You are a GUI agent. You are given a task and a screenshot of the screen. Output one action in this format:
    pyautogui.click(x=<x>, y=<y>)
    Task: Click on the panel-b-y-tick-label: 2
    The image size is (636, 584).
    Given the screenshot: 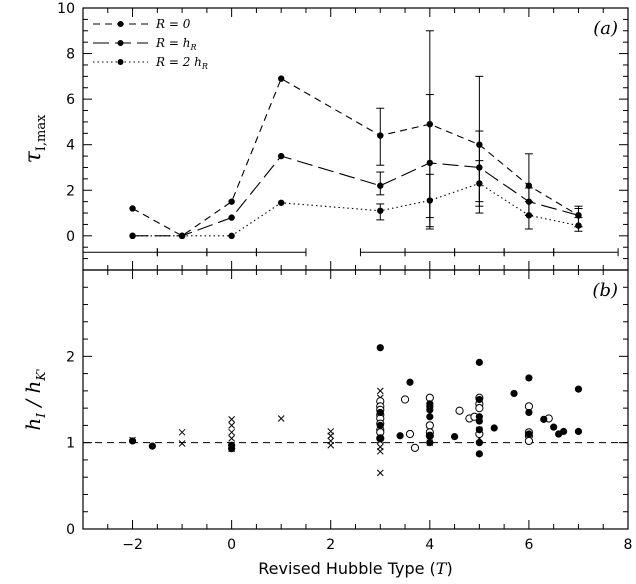 What is the action you would take?
    pyautogui.click(x=70, y=357)
    